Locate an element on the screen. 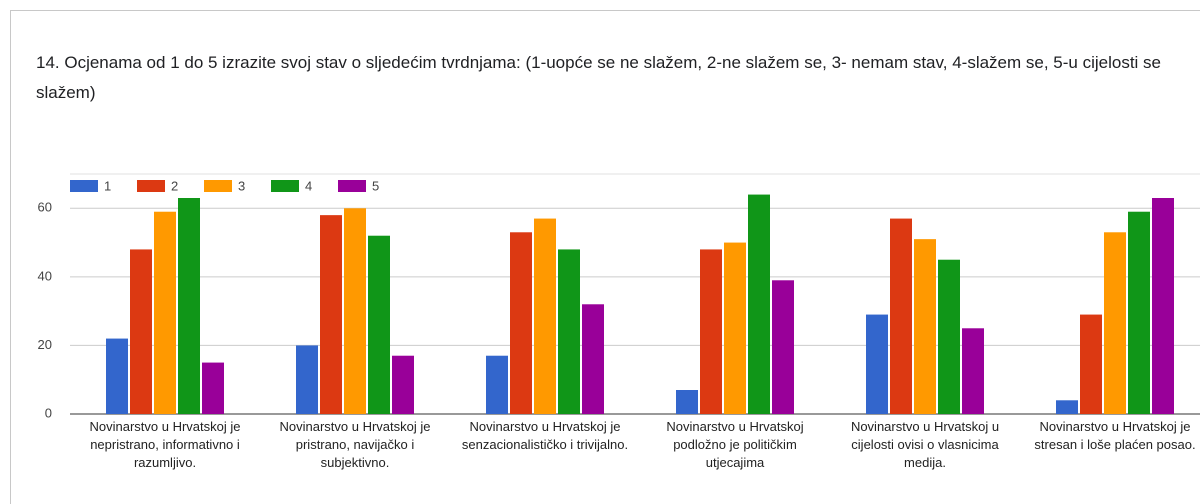 Image resolution: width=1200 pixels, height=504 pixels. legend-label: 4 is located at coordinates (308, 185).